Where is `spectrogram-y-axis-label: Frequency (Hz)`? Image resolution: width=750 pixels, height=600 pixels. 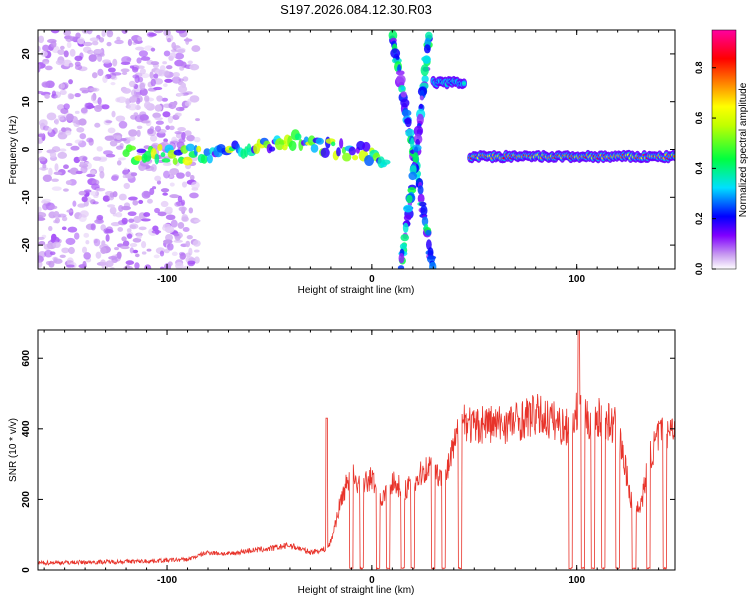 spectrogram-y-axis-label: Frequency (Hz) is located at coordinates (13, 150).